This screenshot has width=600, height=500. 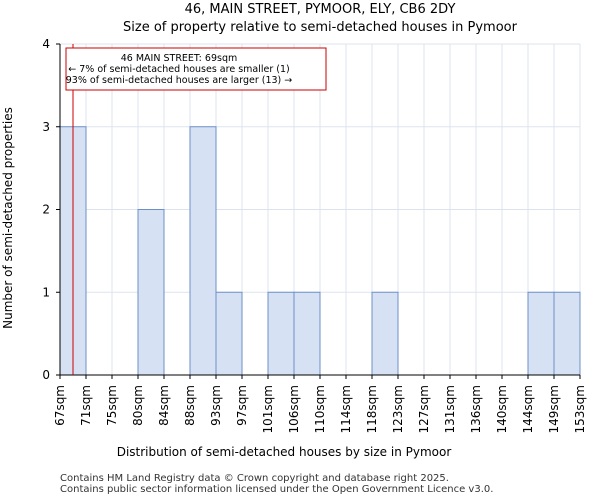 I want to click on x-tick-label: 93sqm, so click(x=216, y=405).